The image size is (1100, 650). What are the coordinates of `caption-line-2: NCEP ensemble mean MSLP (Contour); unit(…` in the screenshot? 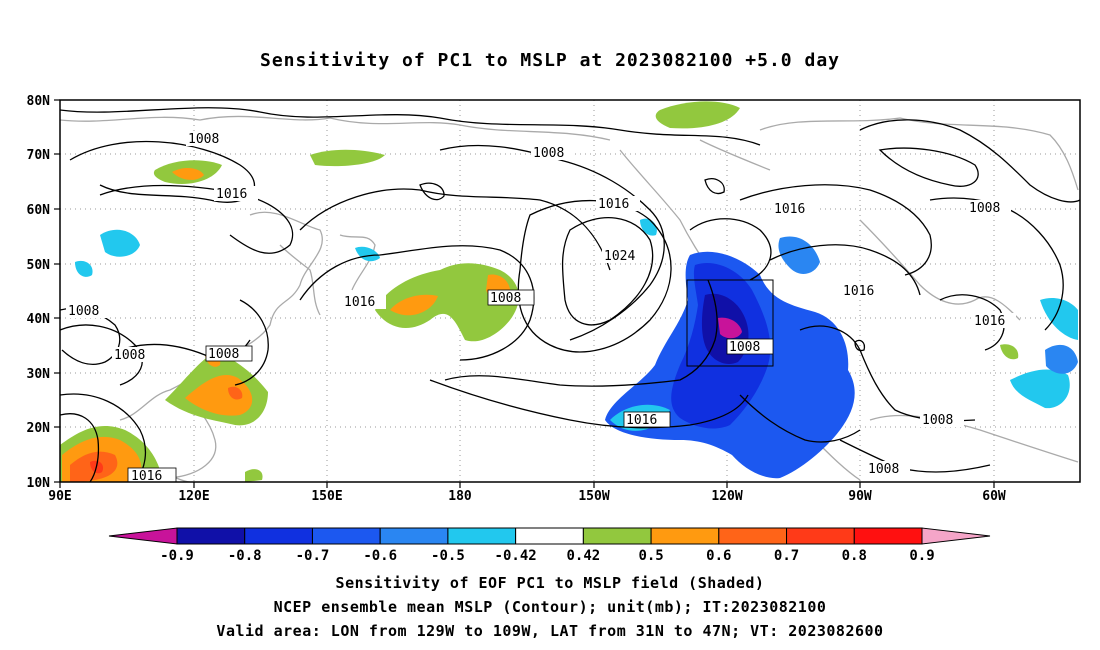 It's located at (550, 607).